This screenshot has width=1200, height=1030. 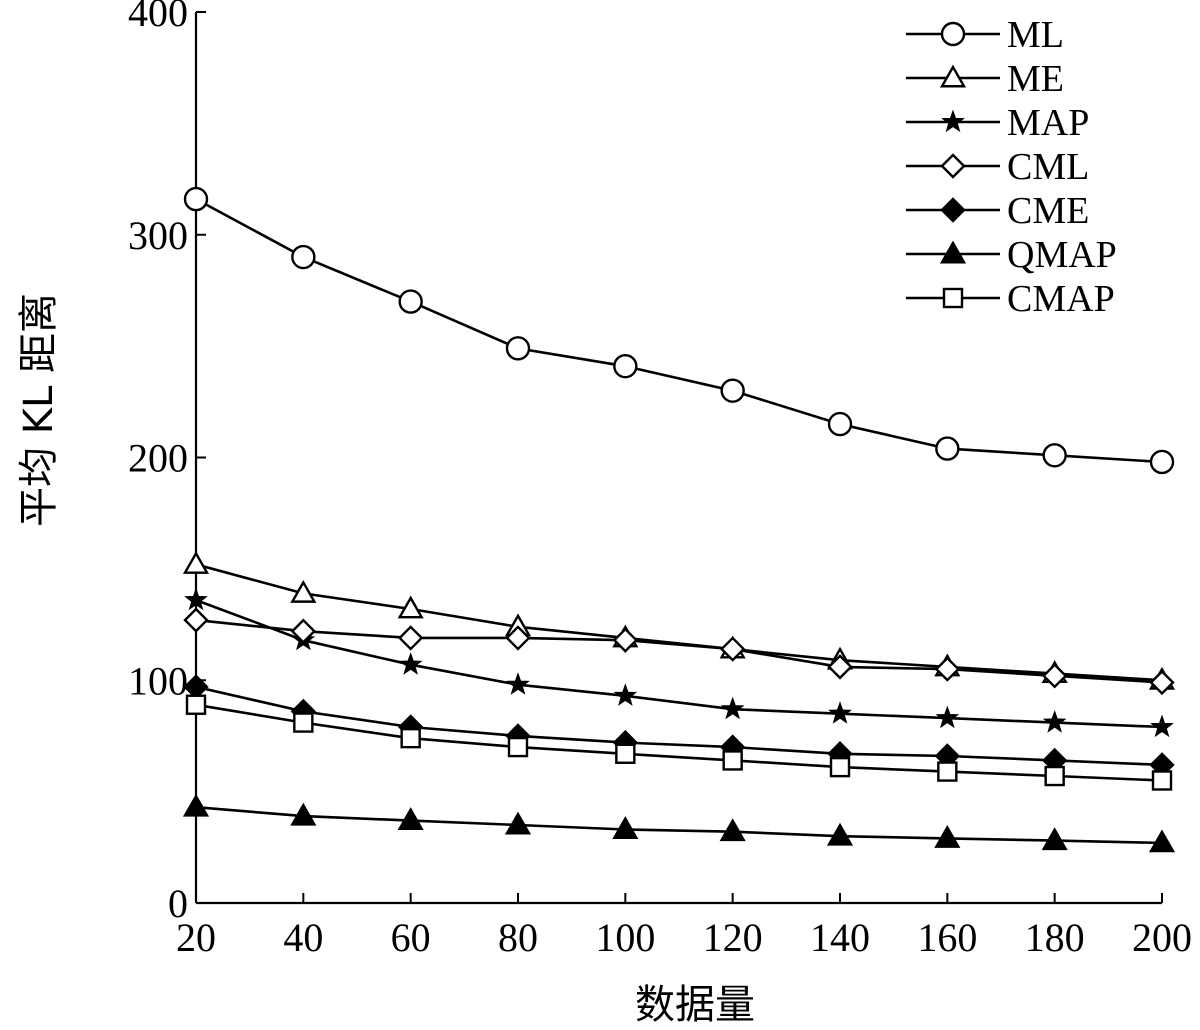 I want to click on x-tick-label: 40, so click(x=303, y=937).